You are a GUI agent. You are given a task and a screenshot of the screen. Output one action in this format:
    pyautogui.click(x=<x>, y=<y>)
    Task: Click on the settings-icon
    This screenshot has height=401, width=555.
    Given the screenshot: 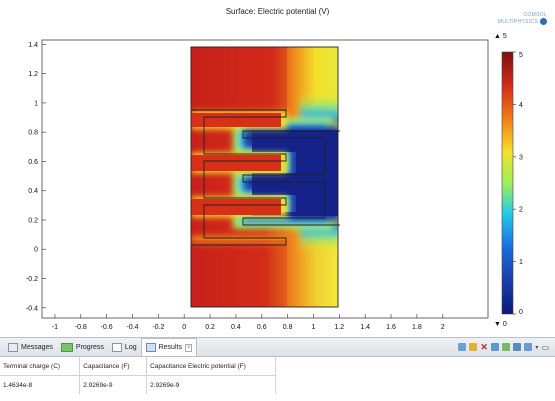 What is the action you would take?
    pyautogui.click(x=528, y=347)
    